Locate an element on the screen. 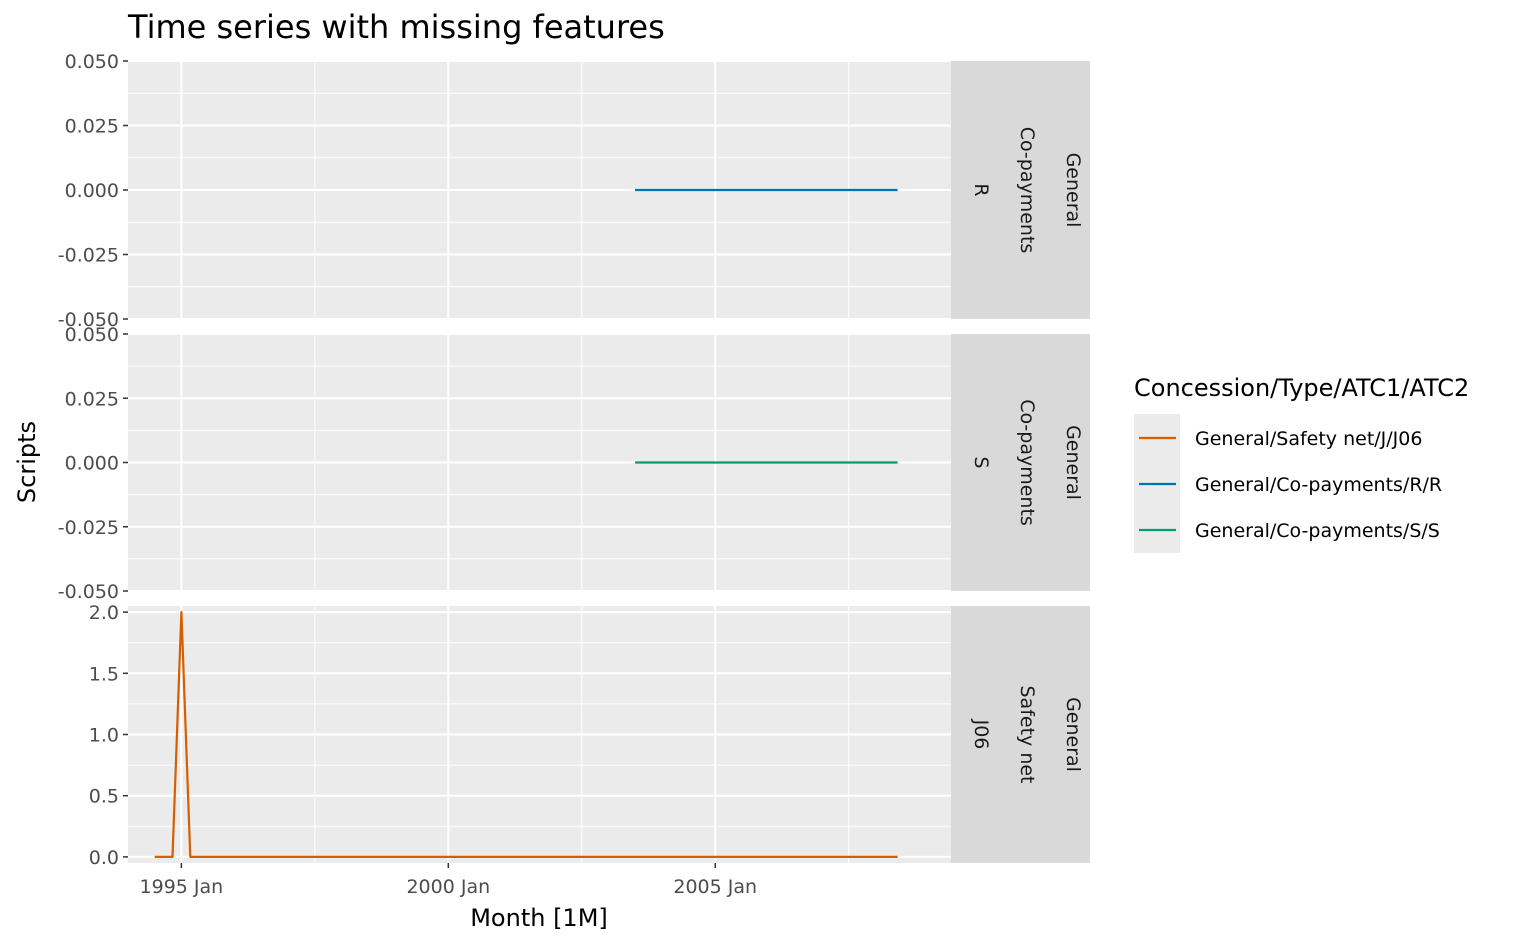  legend-item: General/Co-payments/R/R is located at coordinates (1290, 485).